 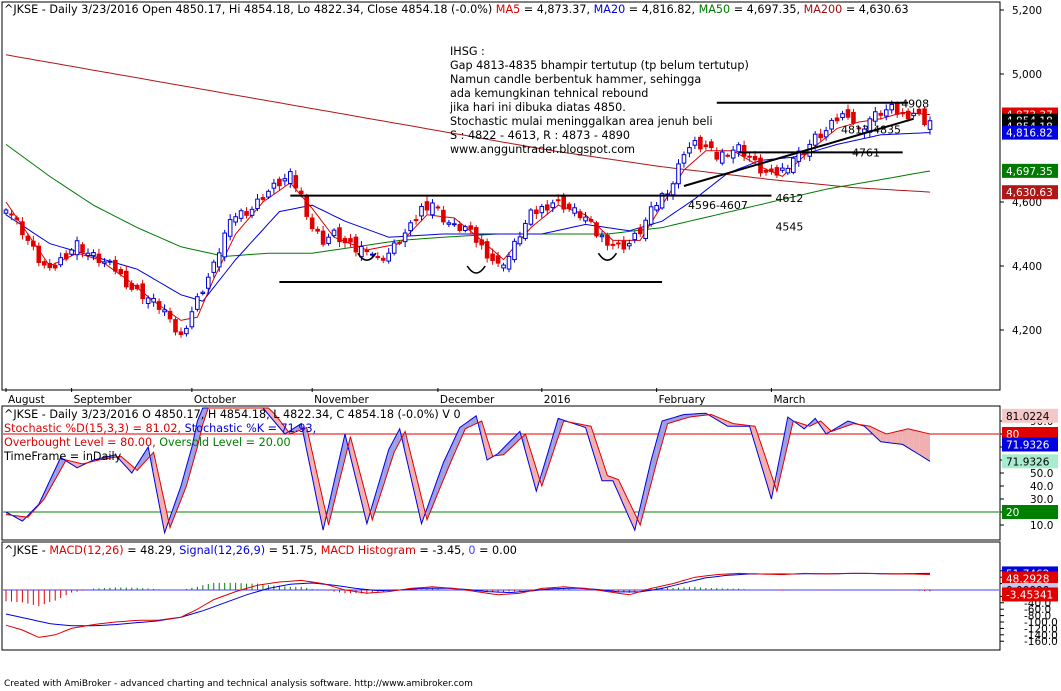 I want to click on stoch-tag-label: 81.0224, so click(x=1028, y=417).